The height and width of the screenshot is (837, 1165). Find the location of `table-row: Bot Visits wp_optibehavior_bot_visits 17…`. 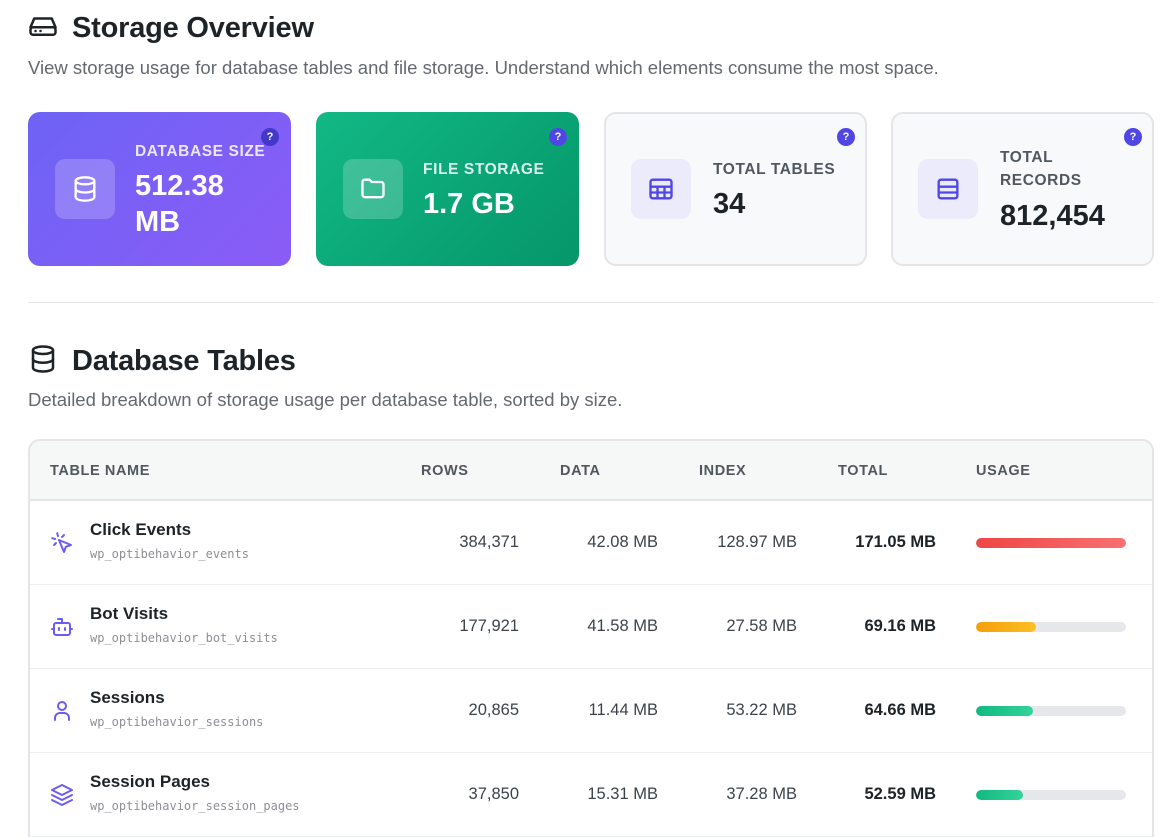

table-row: Bot Visits wp_optibehavior_bot_visits 17… is located at coordinates (591, 627).